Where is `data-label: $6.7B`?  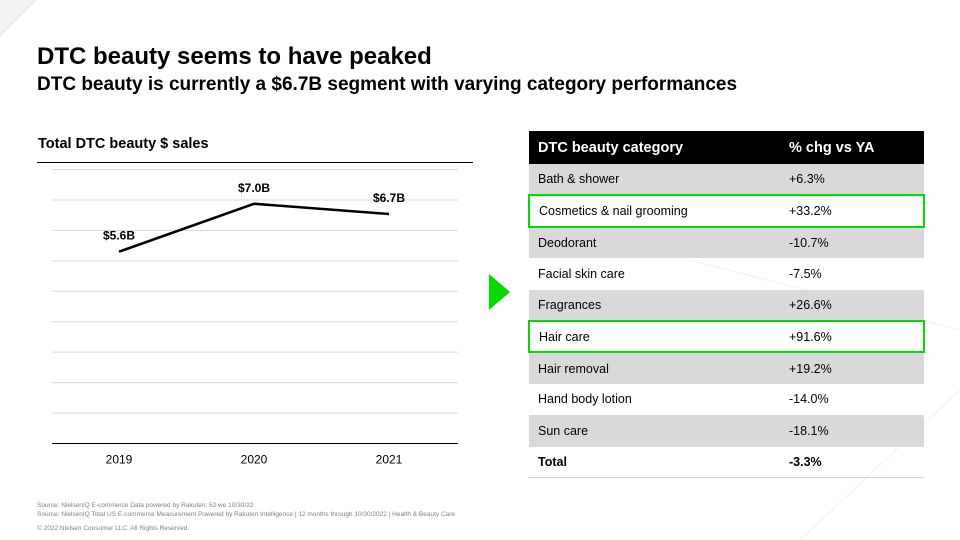 data-label: $6.7B is located at coordinates (389, 198).